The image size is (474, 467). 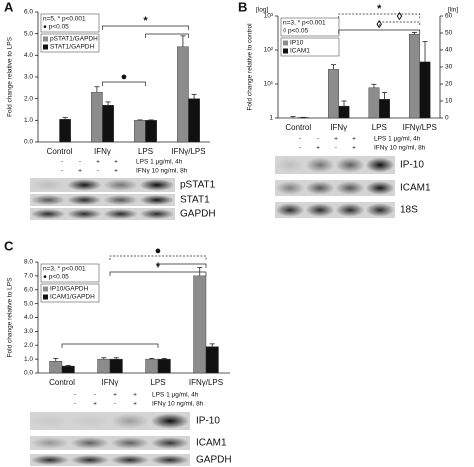 I want to click on annotation: ● p<0.05, so click(x=56, y=277).